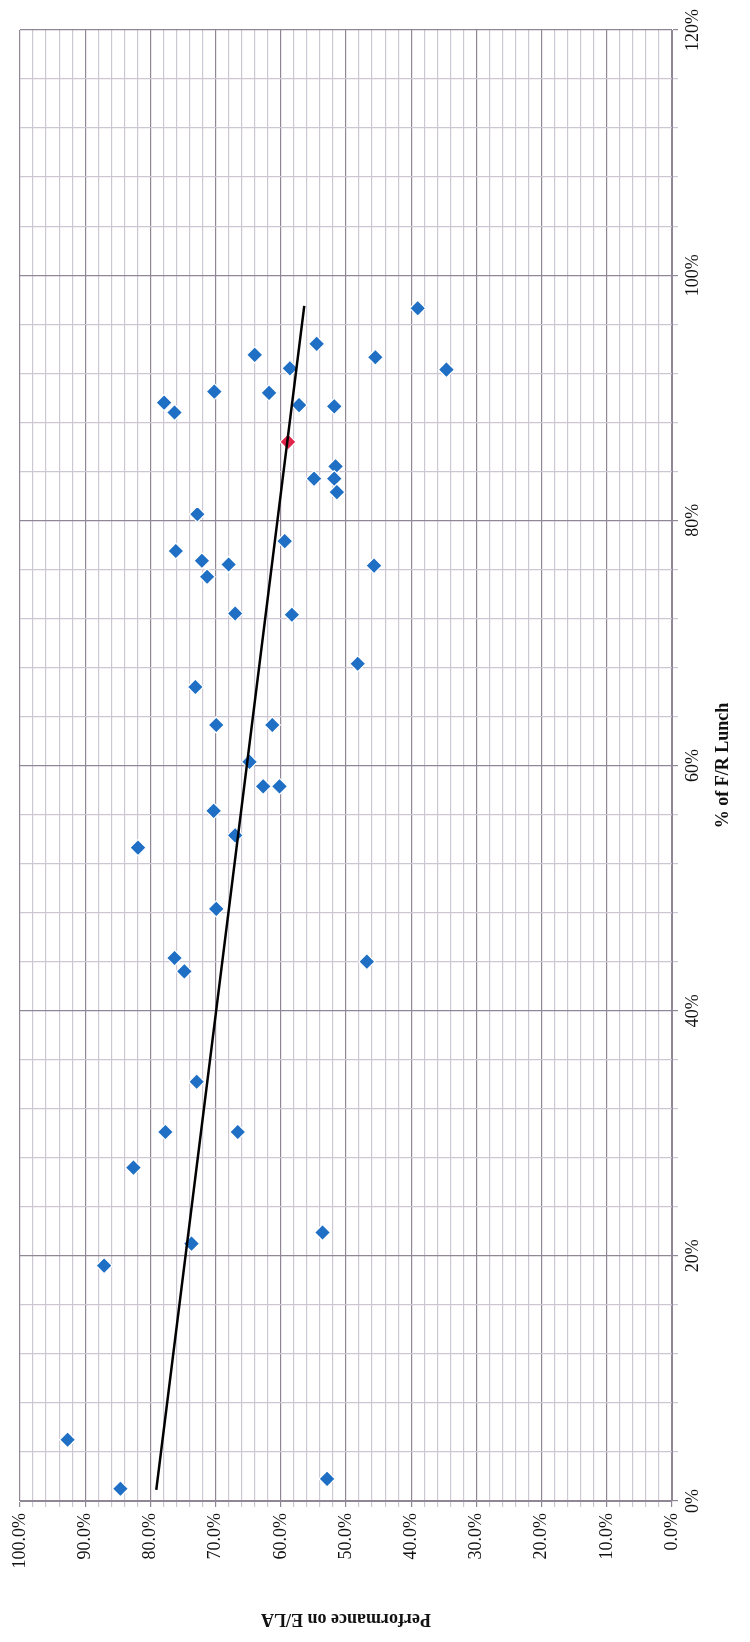 This screenshot has height=1642, width=750. Describe the element at coordinates (279, 1536) in the screenshot. I see `x-tick-label: 60.0%` at that location.